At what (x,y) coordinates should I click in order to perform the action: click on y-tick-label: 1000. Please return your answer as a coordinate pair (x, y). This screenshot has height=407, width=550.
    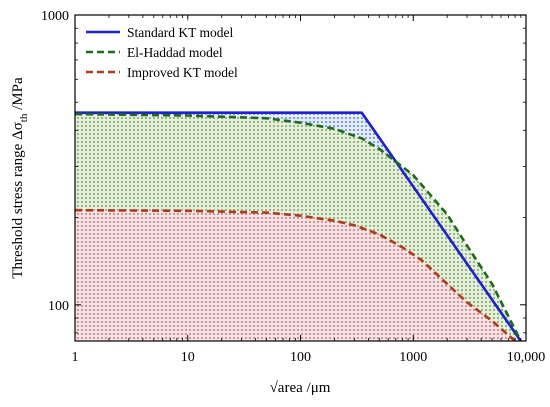
    Looking at the image, I should click on (55, 16).